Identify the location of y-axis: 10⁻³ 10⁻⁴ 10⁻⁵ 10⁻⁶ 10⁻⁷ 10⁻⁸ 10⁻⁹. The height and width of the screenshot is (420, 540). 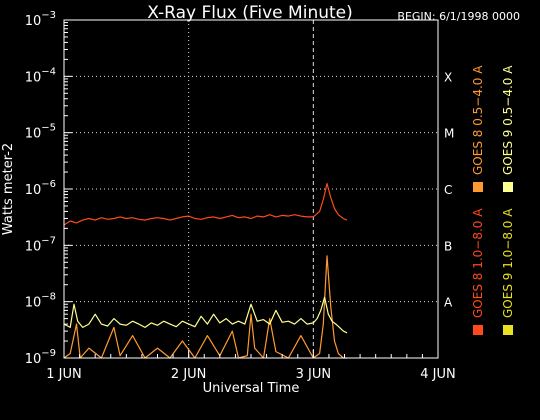
(48, 188).